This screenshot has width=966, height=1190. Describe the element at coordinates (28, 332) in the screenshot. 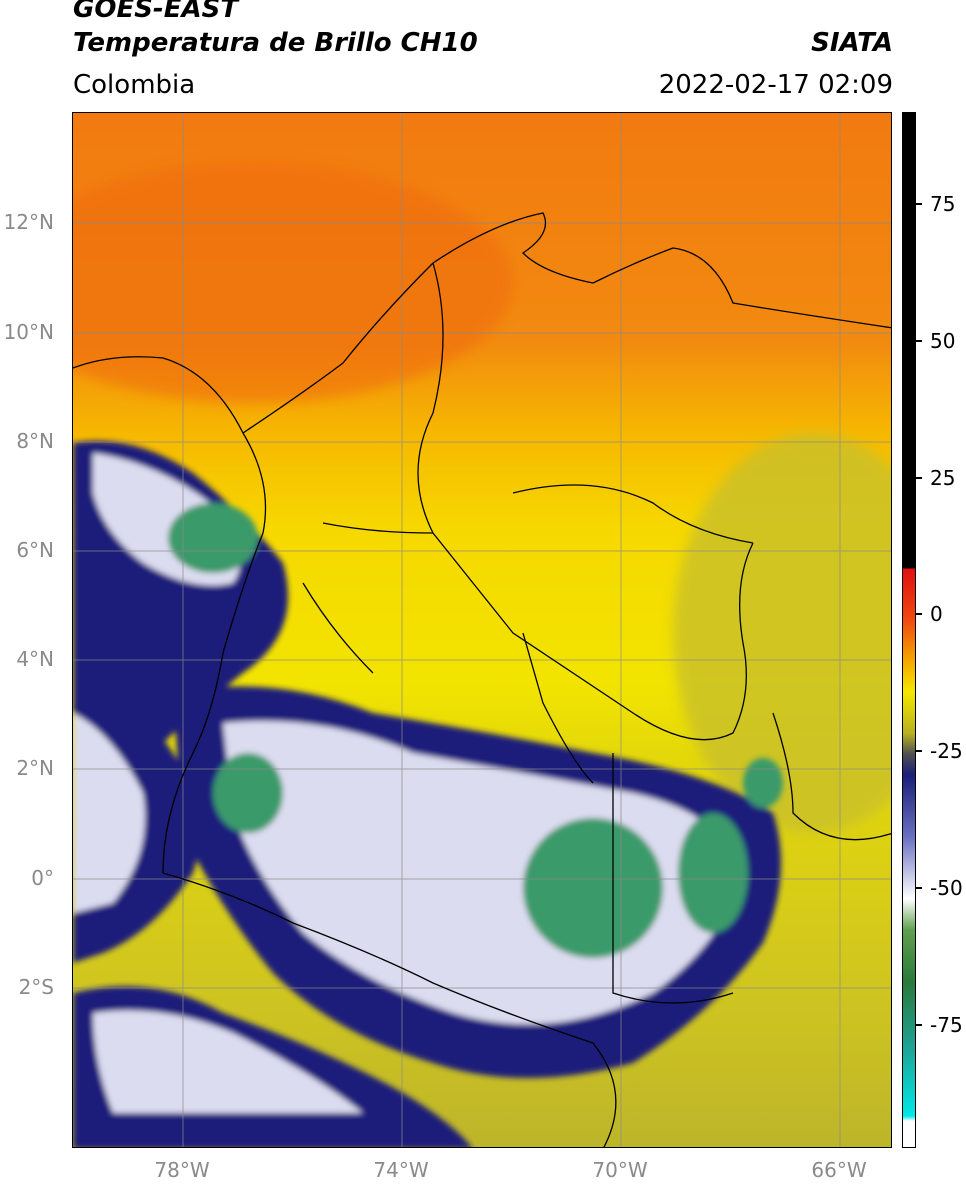

I see `lat-tick: 10°N` at that location.